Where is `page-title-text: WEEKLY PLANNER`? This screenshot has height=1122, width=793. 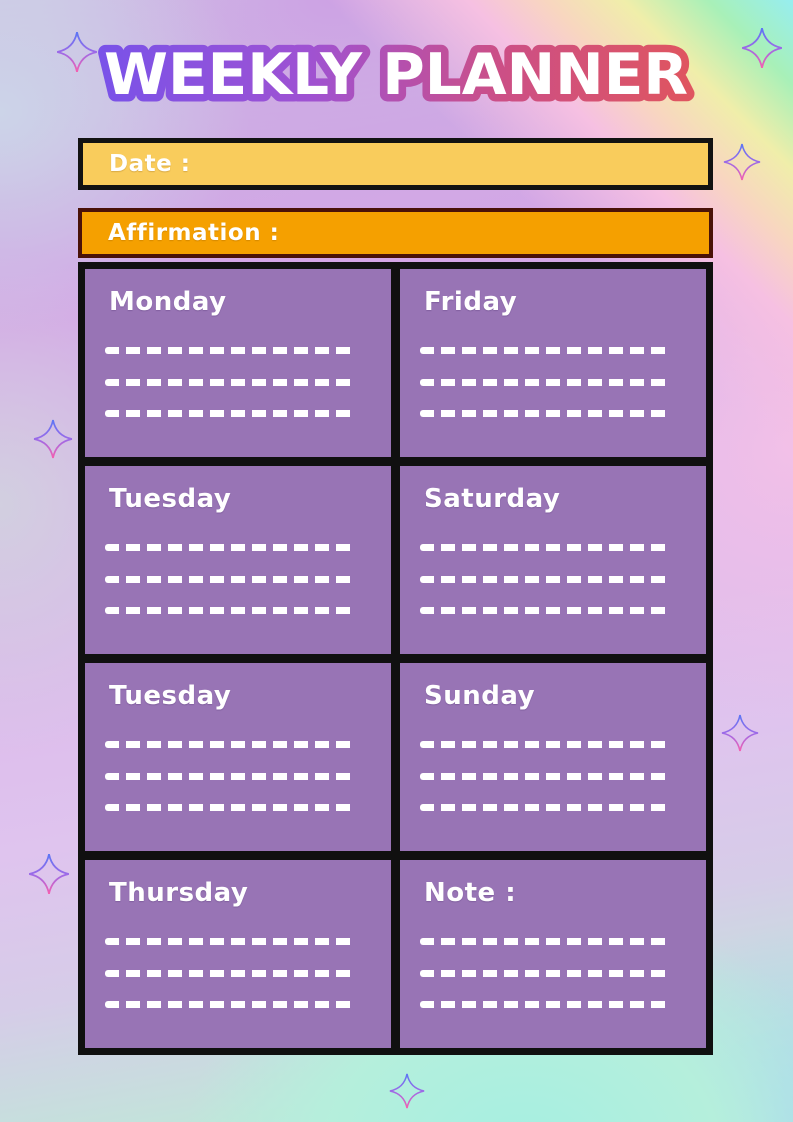 page-title-text: WEEKLY PLANNER is located at coordinates (396, 75).